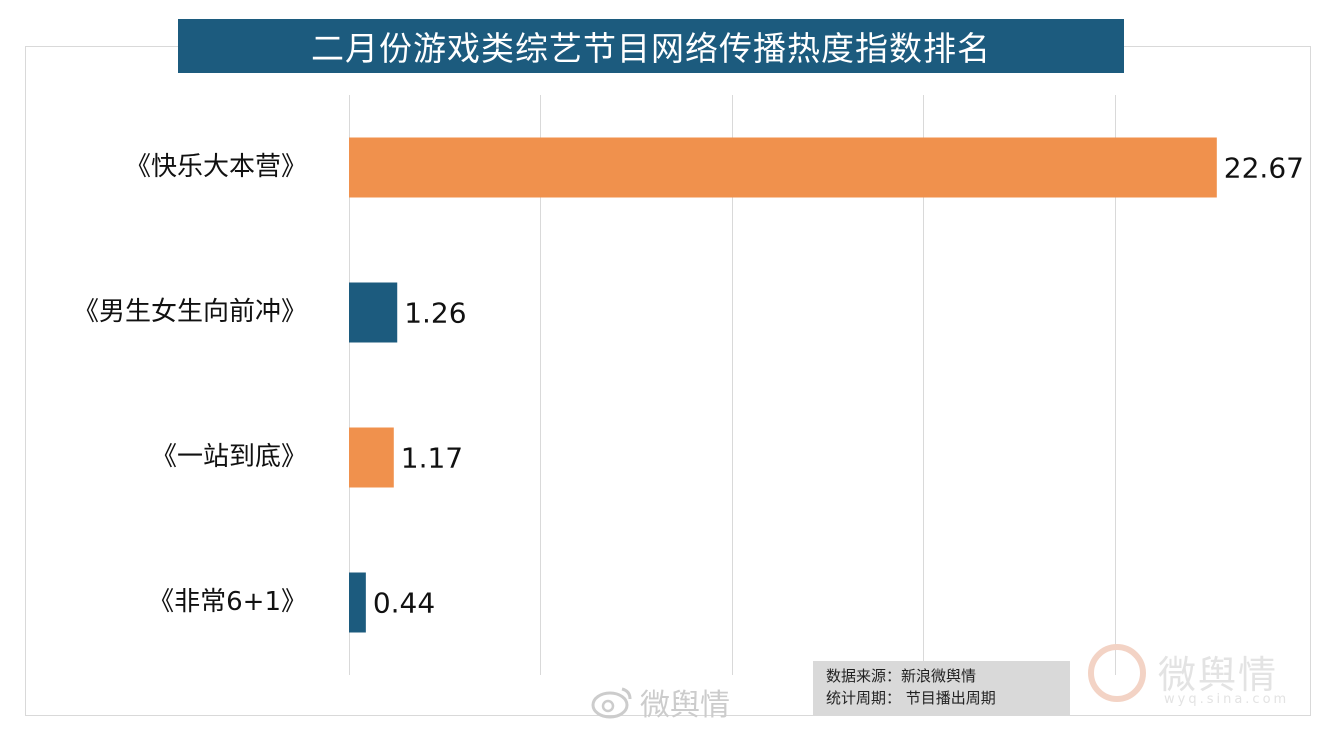 This screenshot has width=1332, height=732. I want to click on weibo-logo-icon, so click(611, 703).